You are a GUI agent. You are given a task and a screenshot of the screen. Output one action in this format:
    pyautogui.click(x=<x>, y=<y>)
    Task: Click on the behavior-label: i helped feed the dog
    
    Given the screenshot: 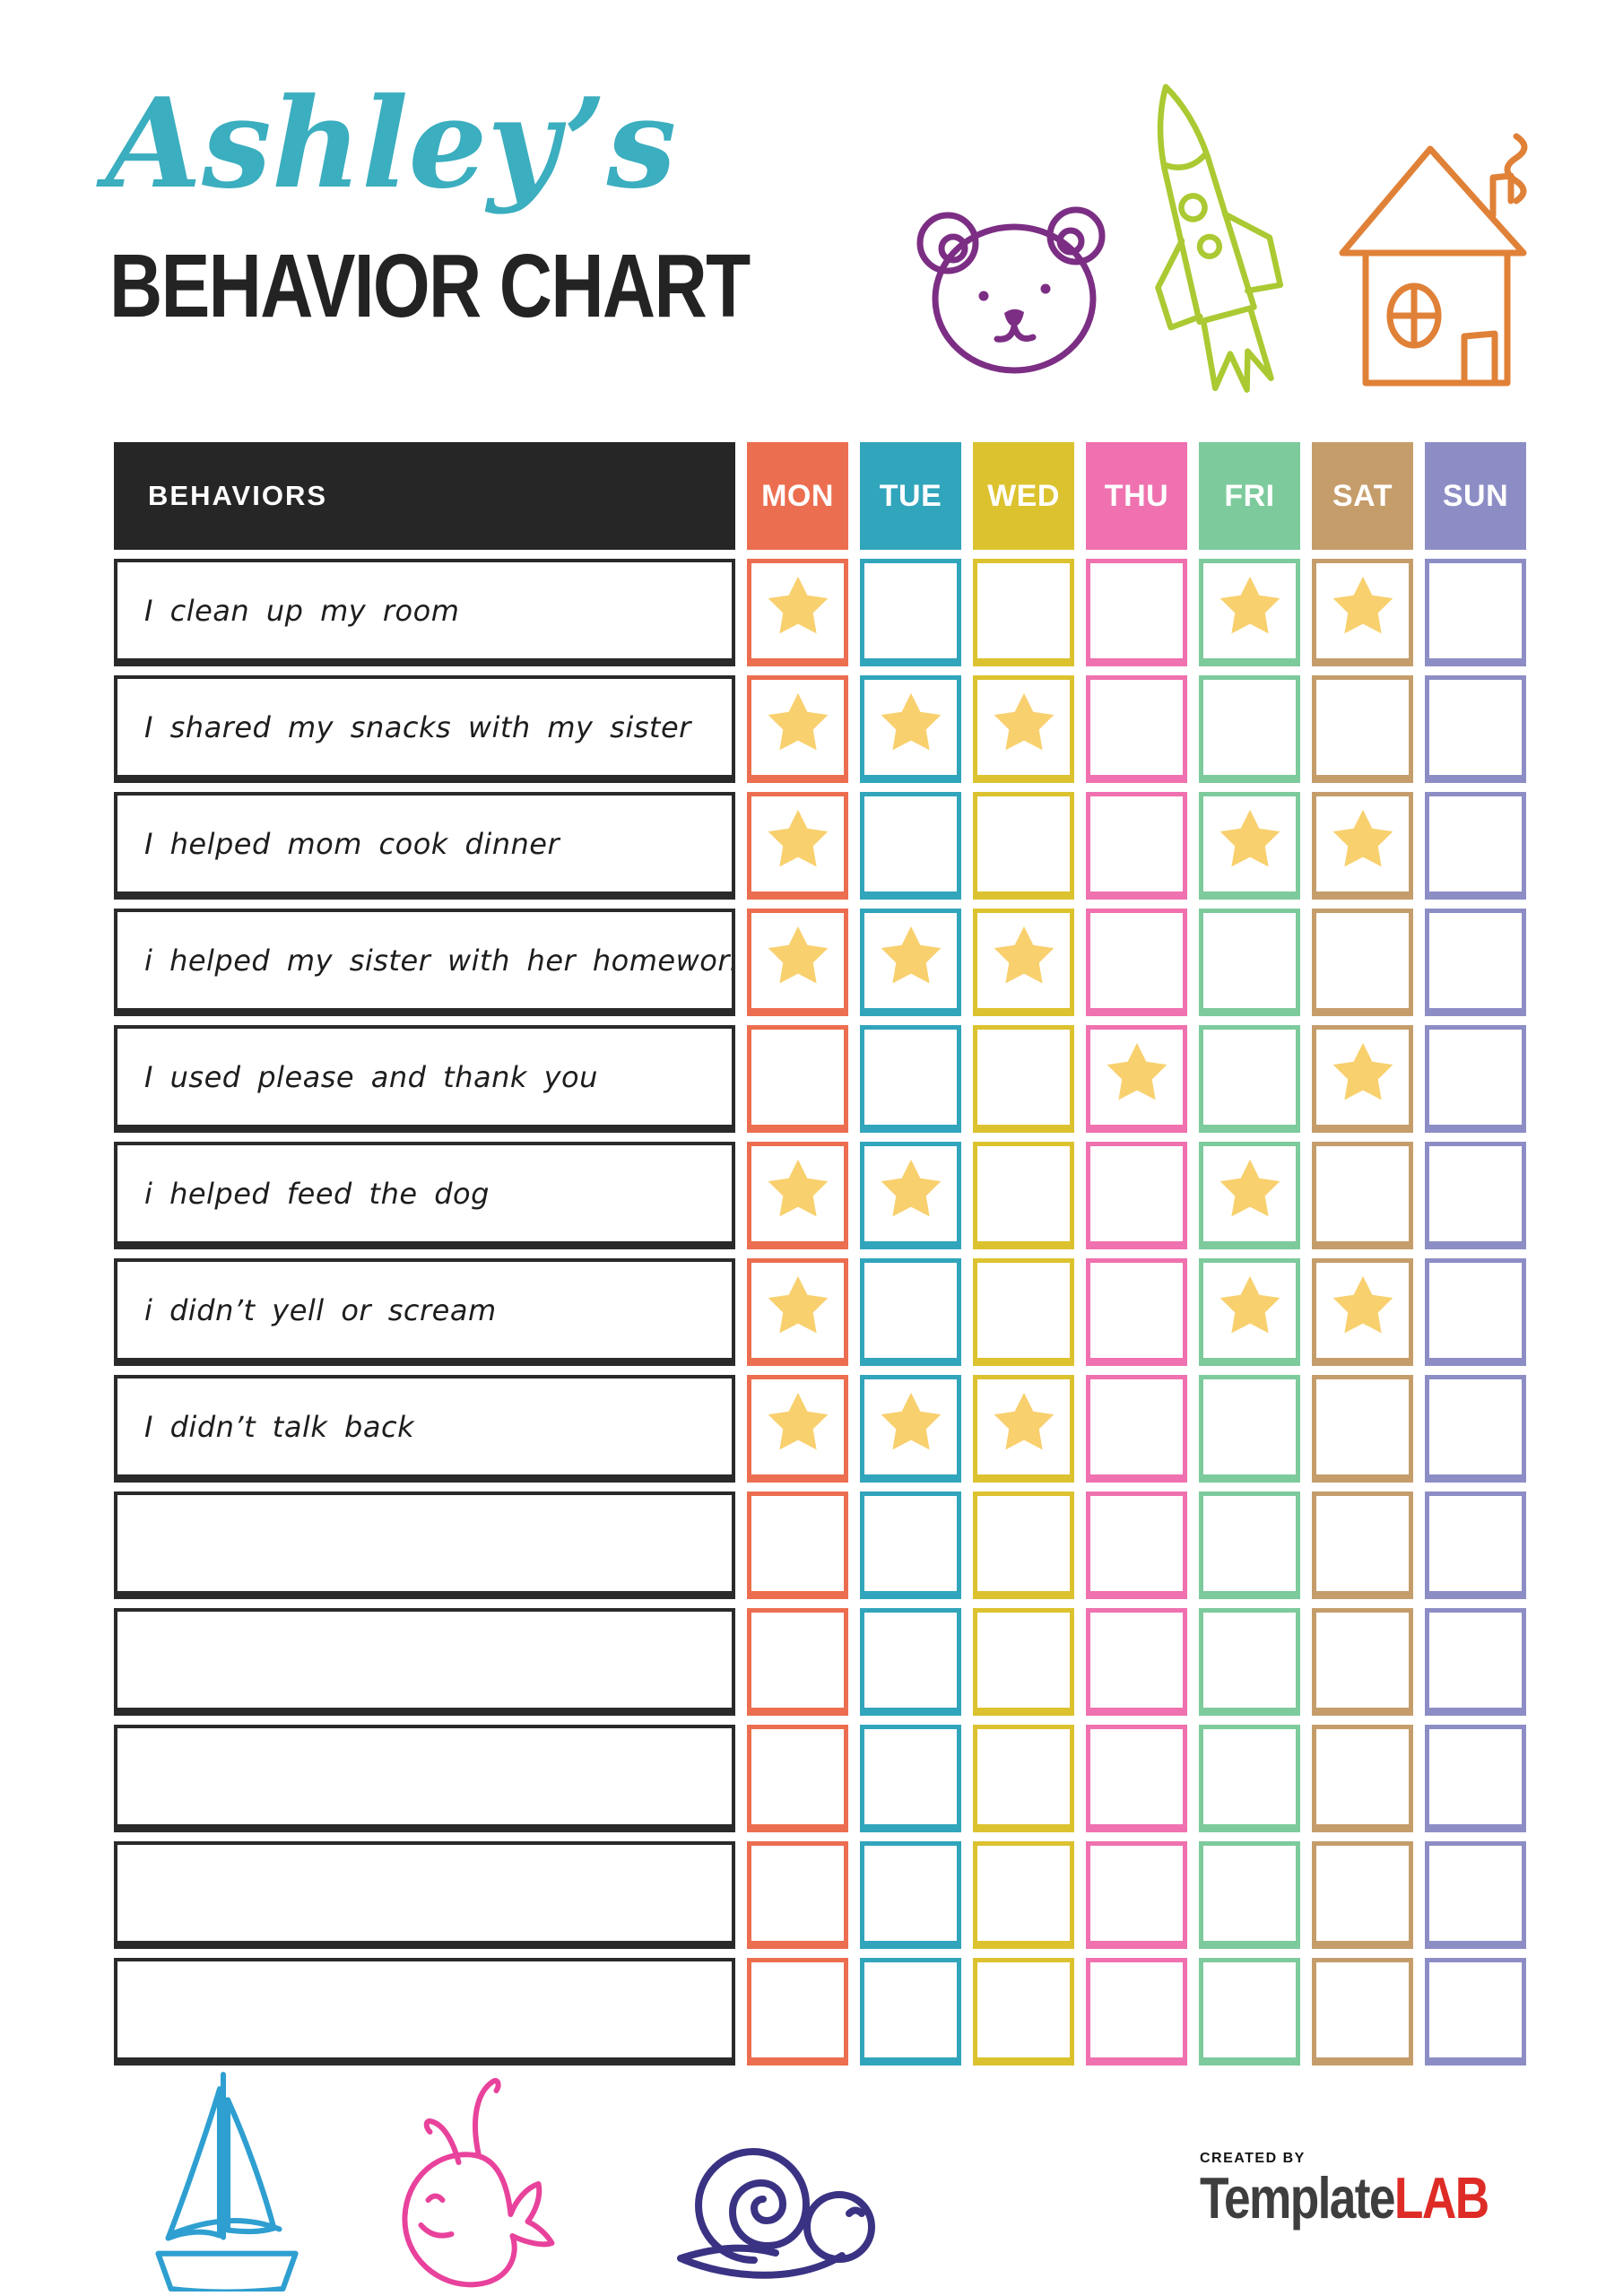 What is the action you would take?
    pyautogui.click(x=424, y=1195)
    